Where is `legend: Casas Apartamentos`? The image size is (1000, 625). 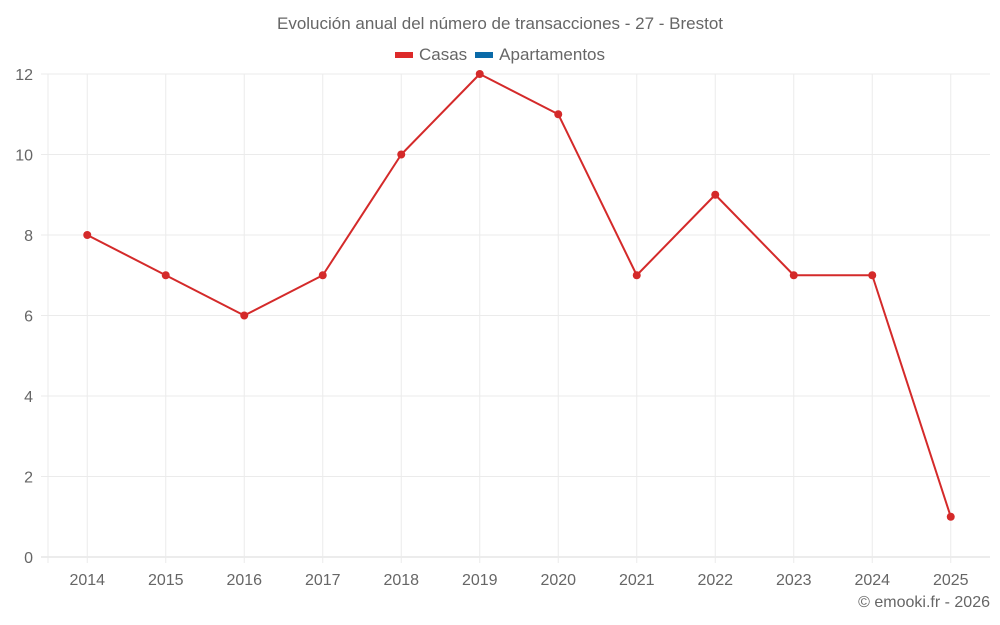 legend: Casas Apartamentos is located at coordinates (500, 55).